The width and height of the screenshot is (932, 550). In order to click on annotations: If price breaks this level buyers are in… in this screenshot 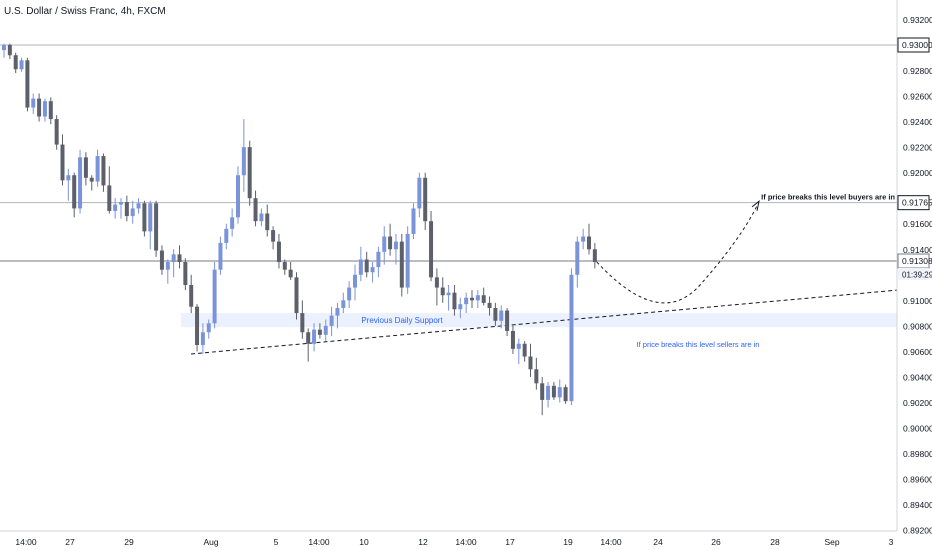, I will do `click(766, 271)`.